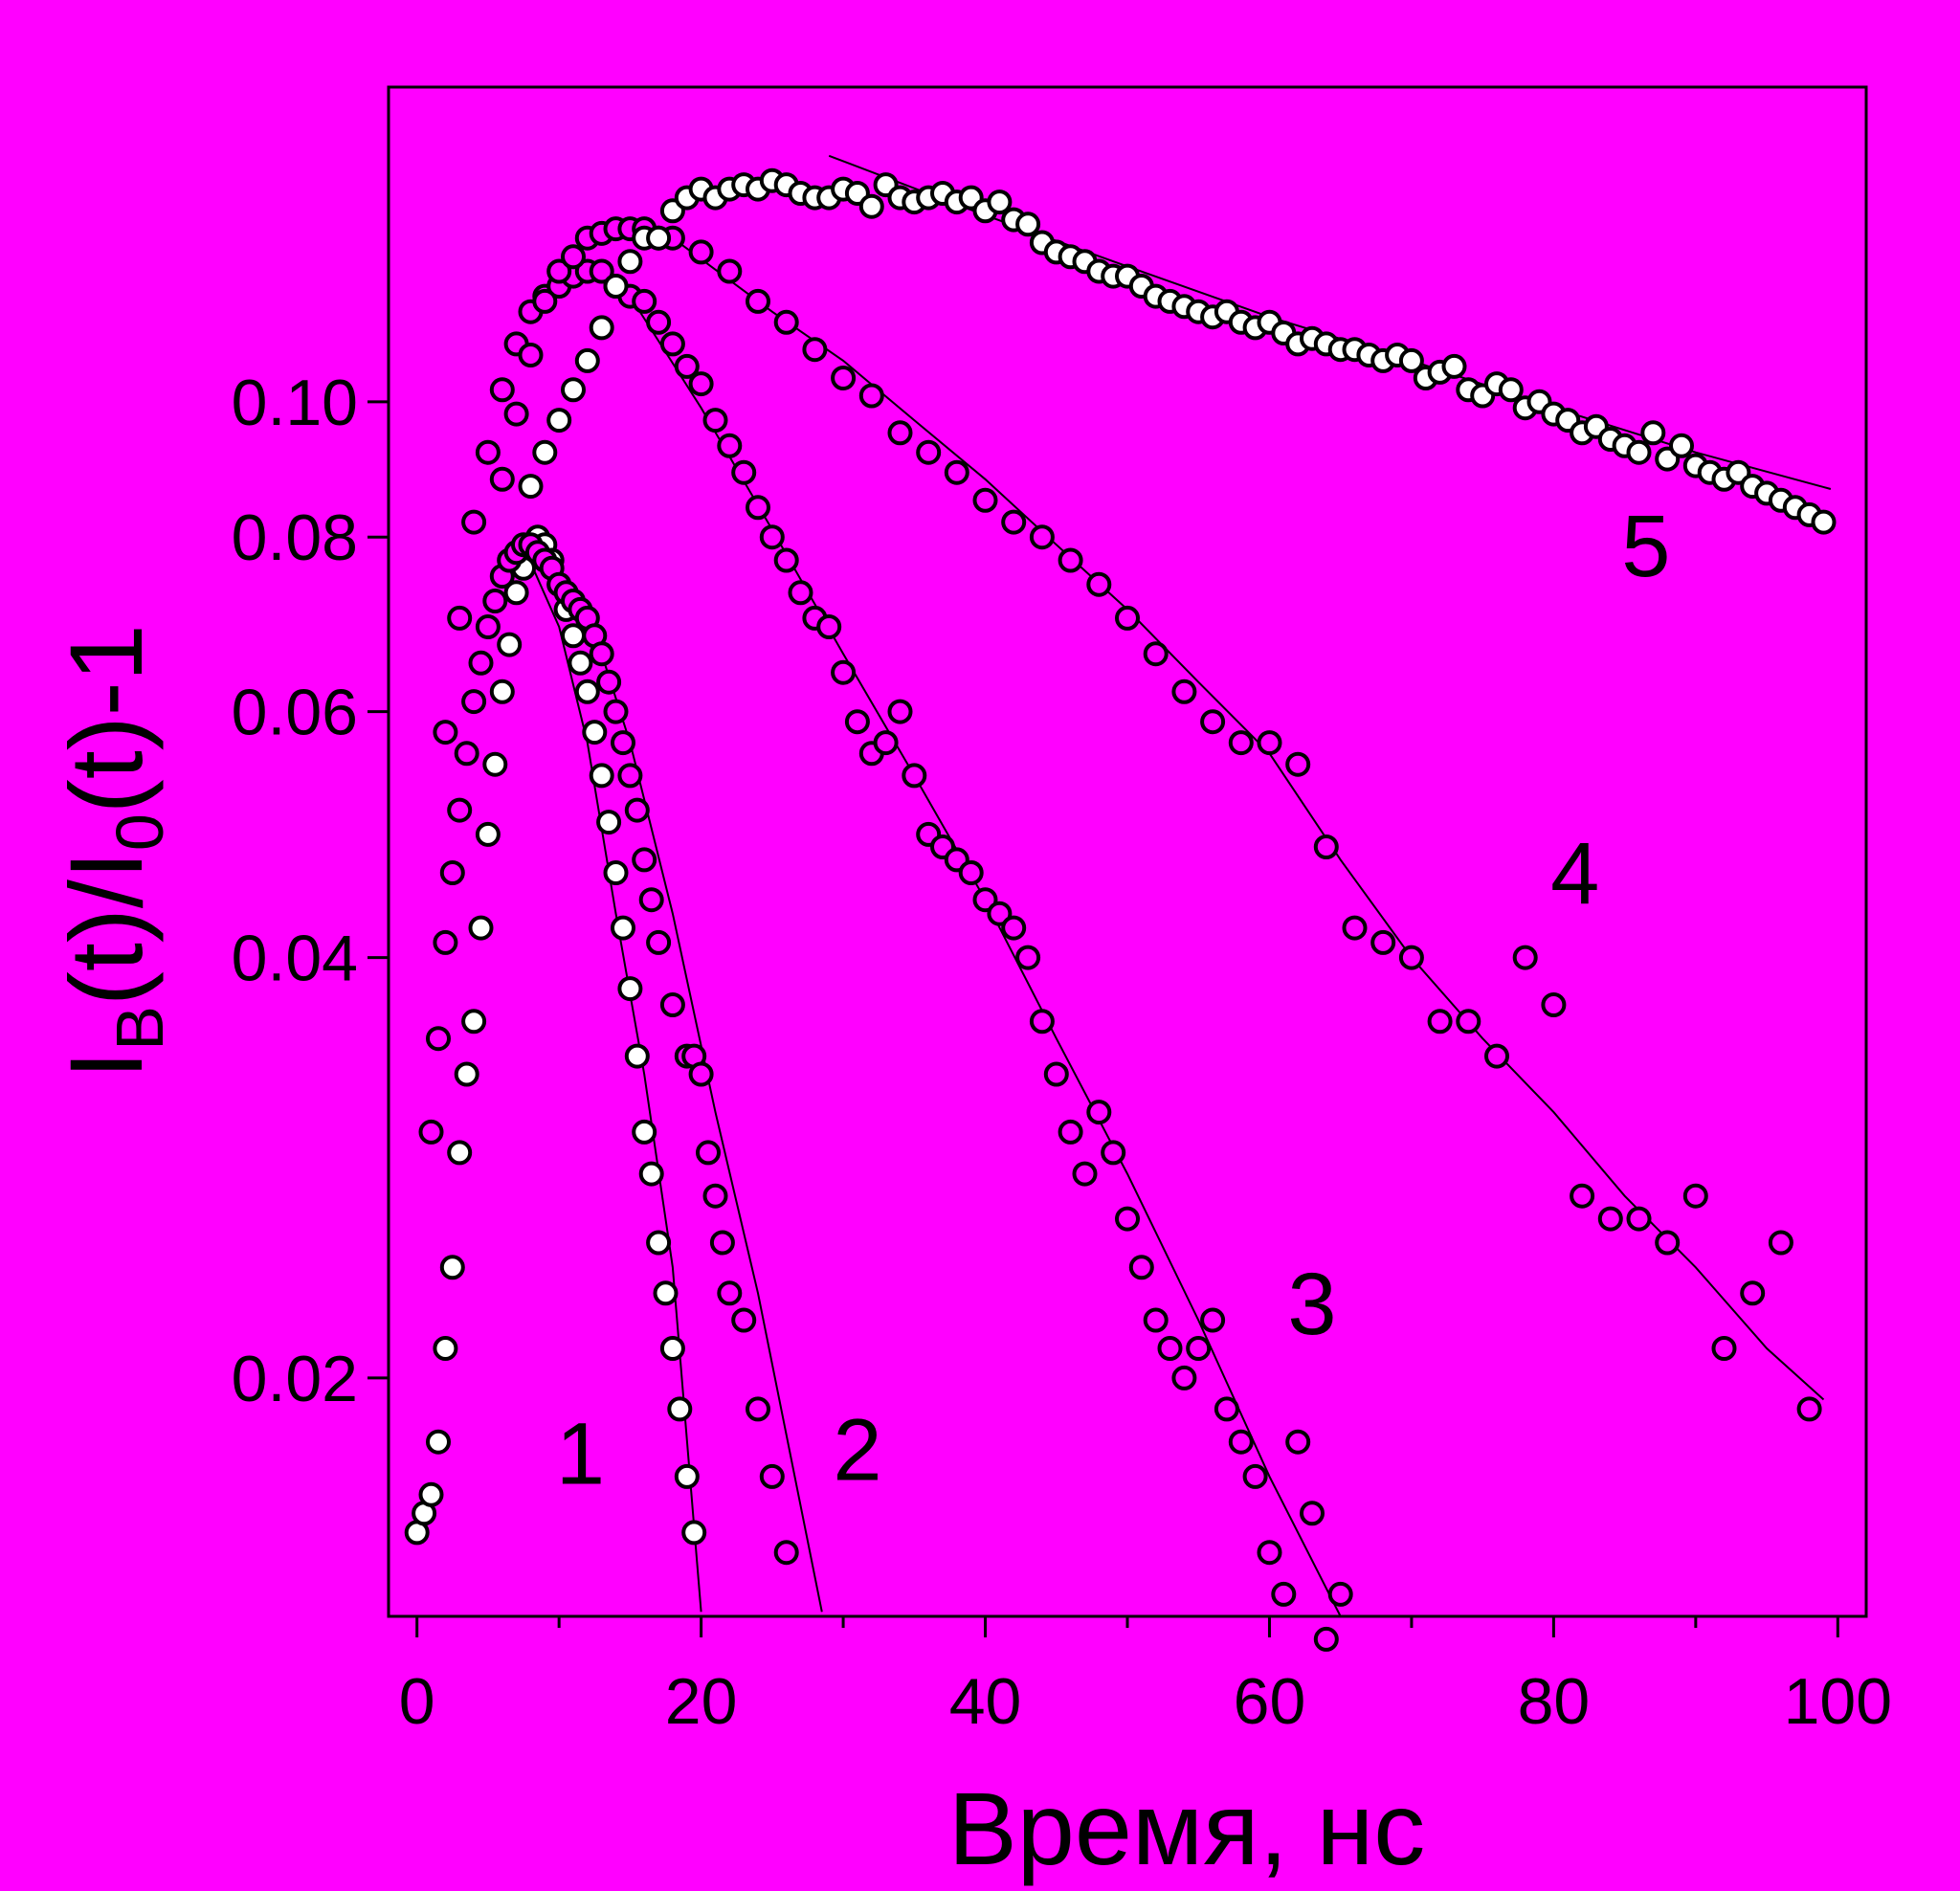 The image size is (1960, 1891). I want to click on series-label-5: 5, so click(1645, 546).